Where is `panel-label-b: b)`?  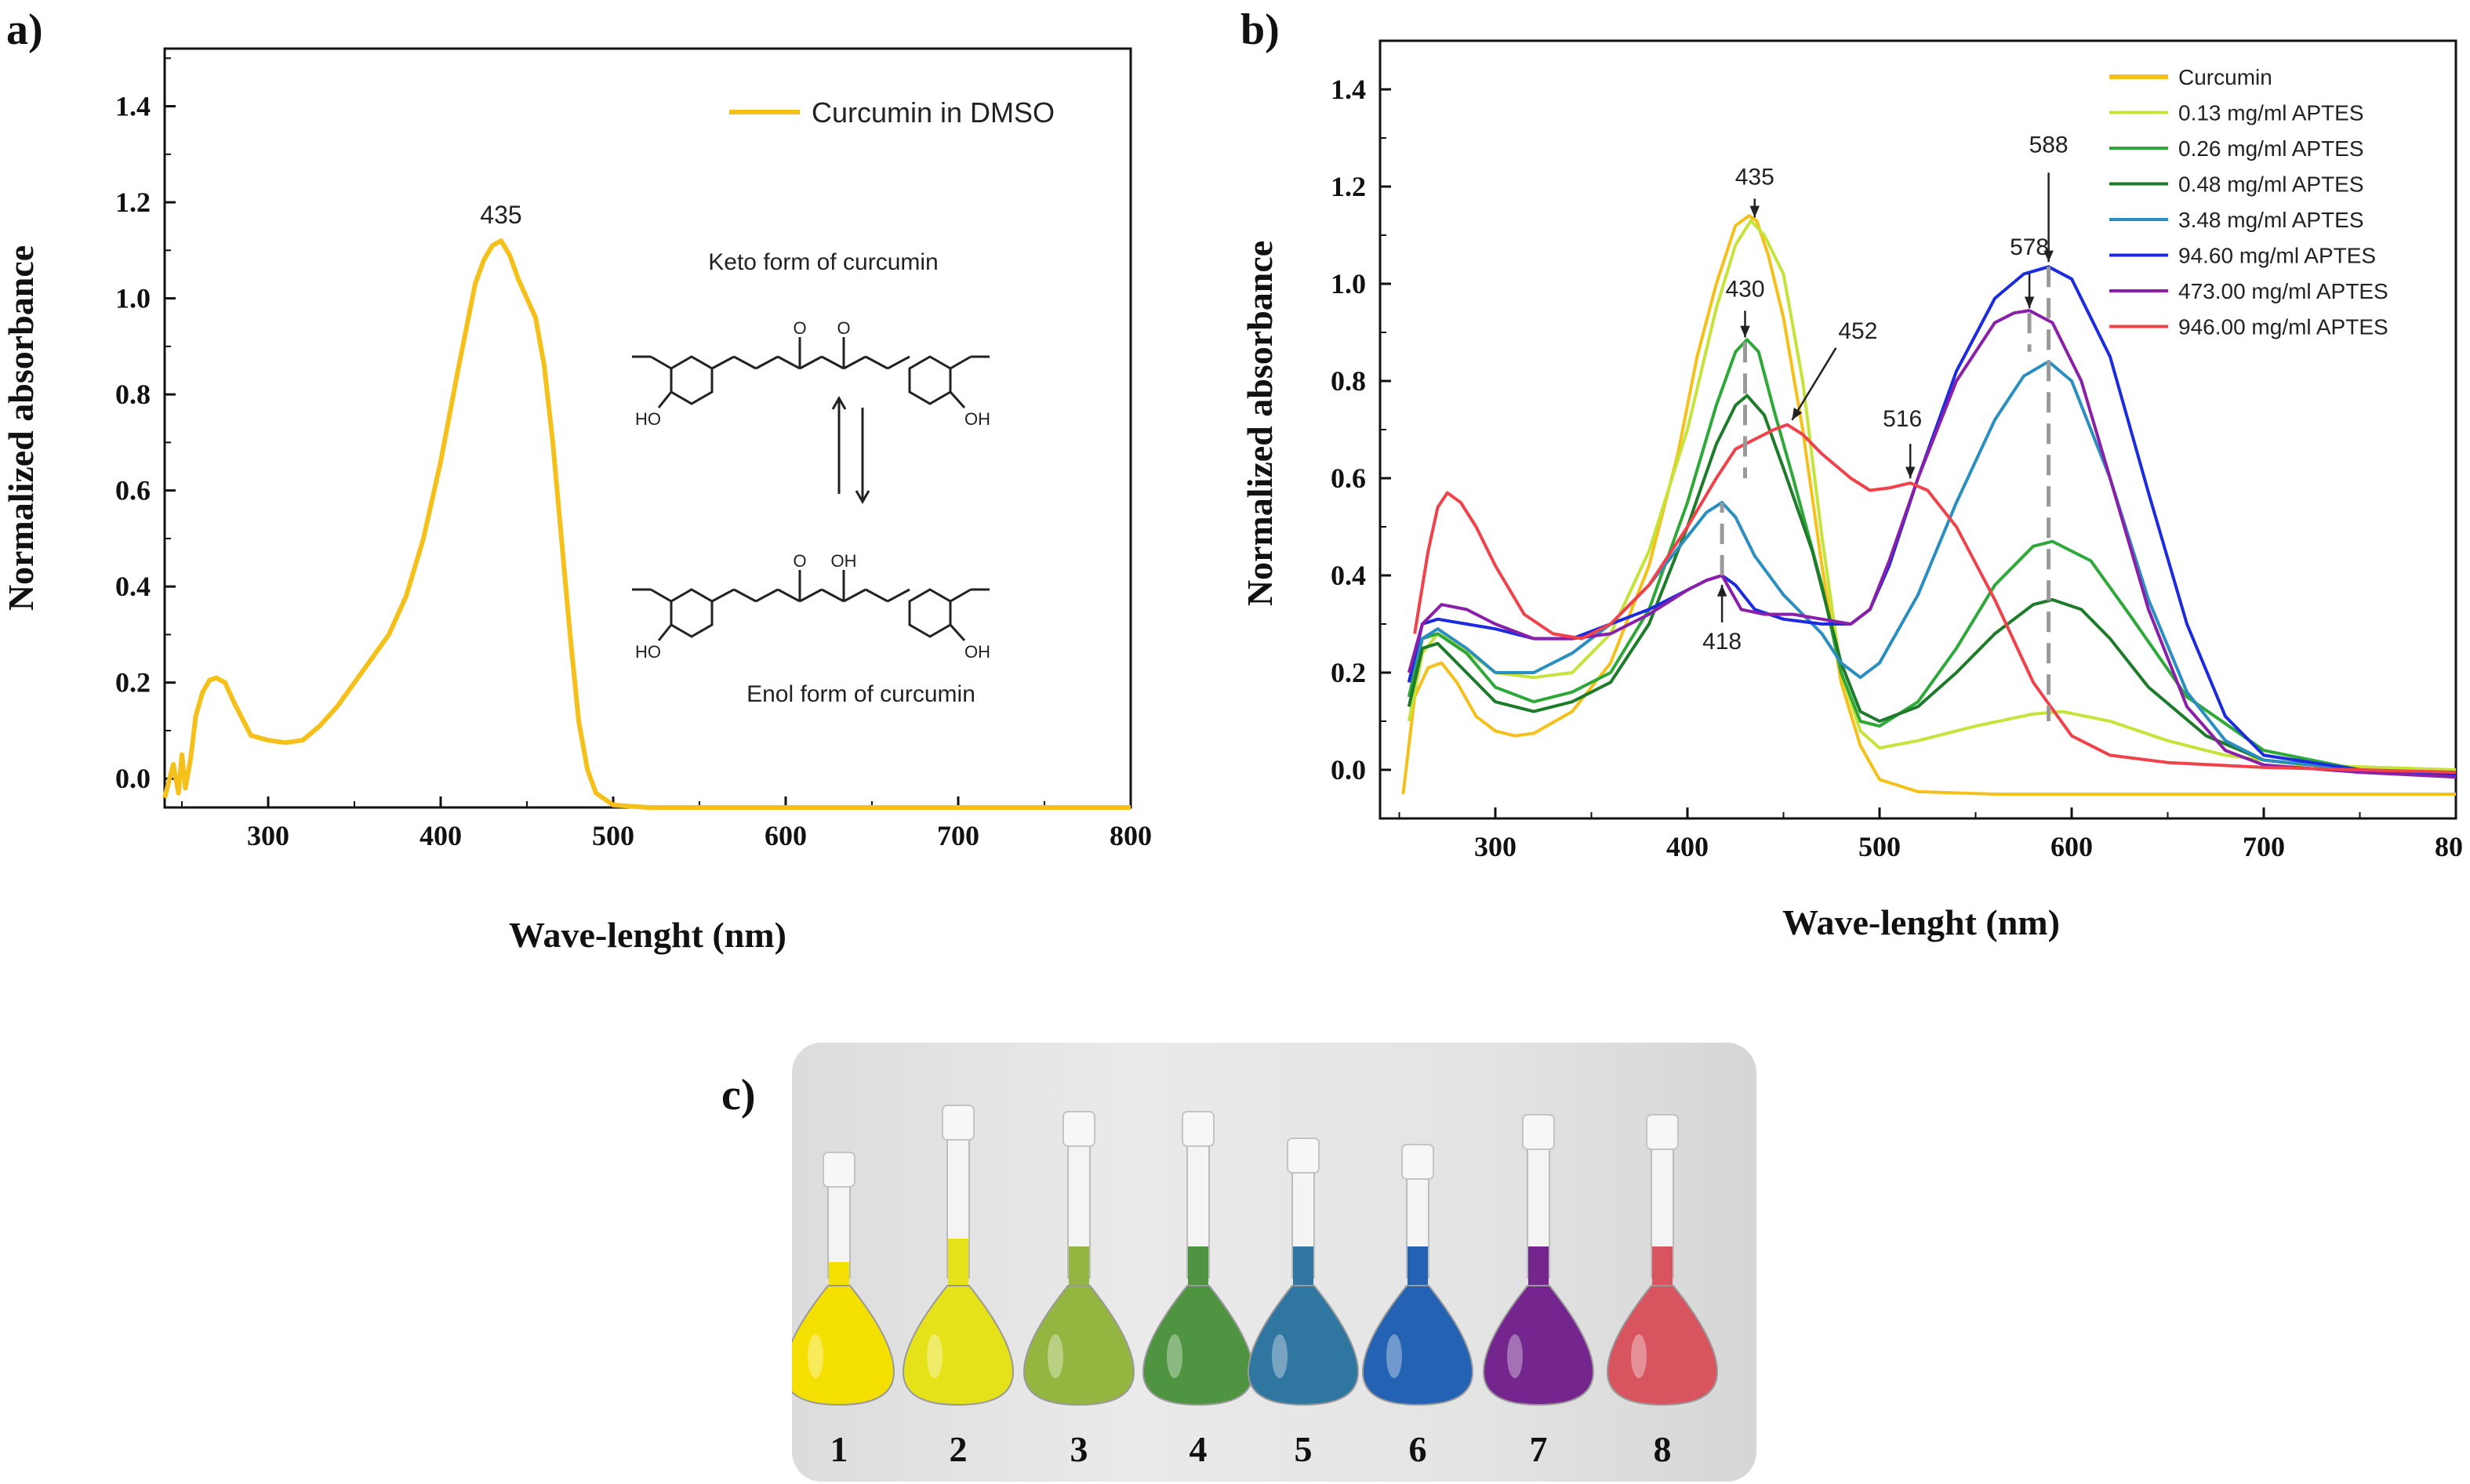
panel-label-b: b) is located at coordinates (1260, 29).